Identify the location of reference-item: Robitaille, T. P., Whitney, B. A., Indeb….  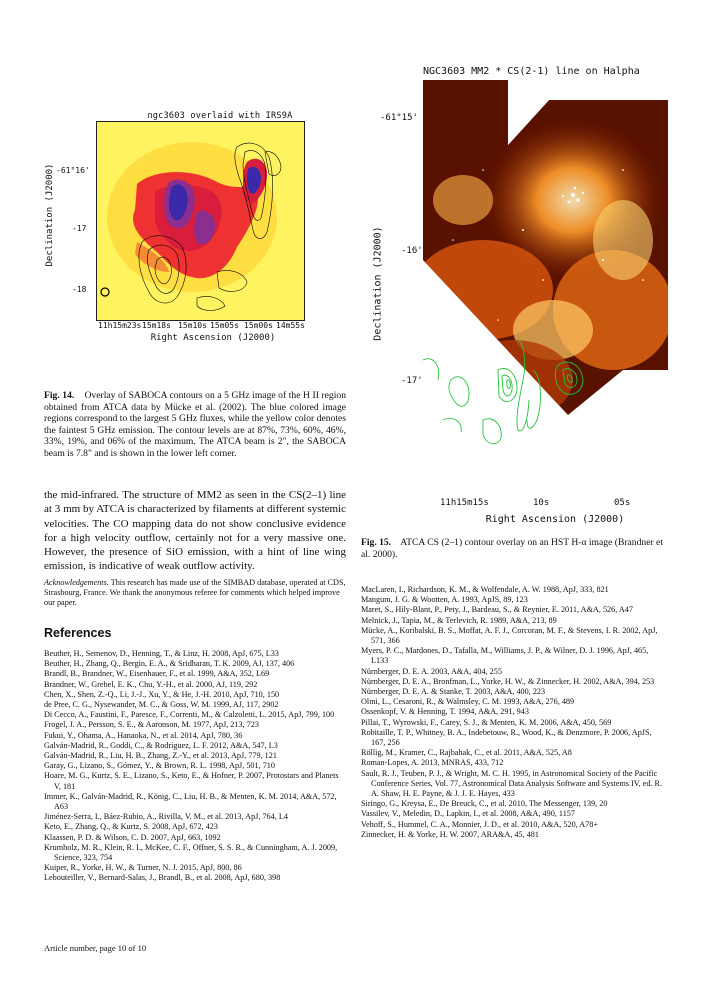
(506, 737).